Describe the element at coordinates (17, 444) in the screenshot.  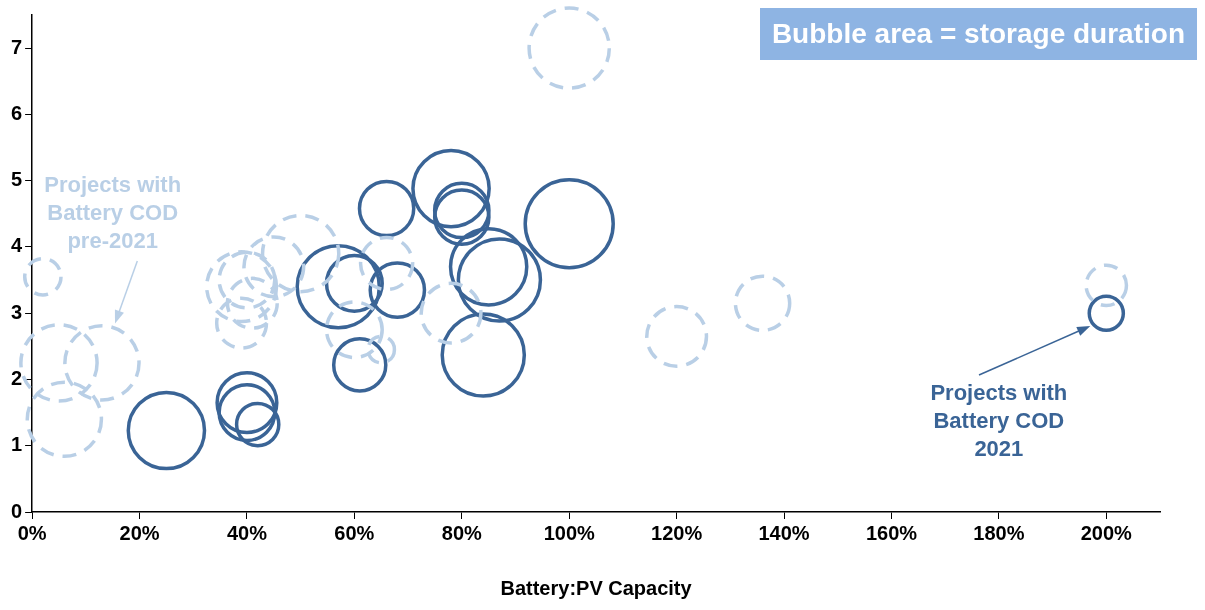
I see `y-tick-label: 1` at that location.